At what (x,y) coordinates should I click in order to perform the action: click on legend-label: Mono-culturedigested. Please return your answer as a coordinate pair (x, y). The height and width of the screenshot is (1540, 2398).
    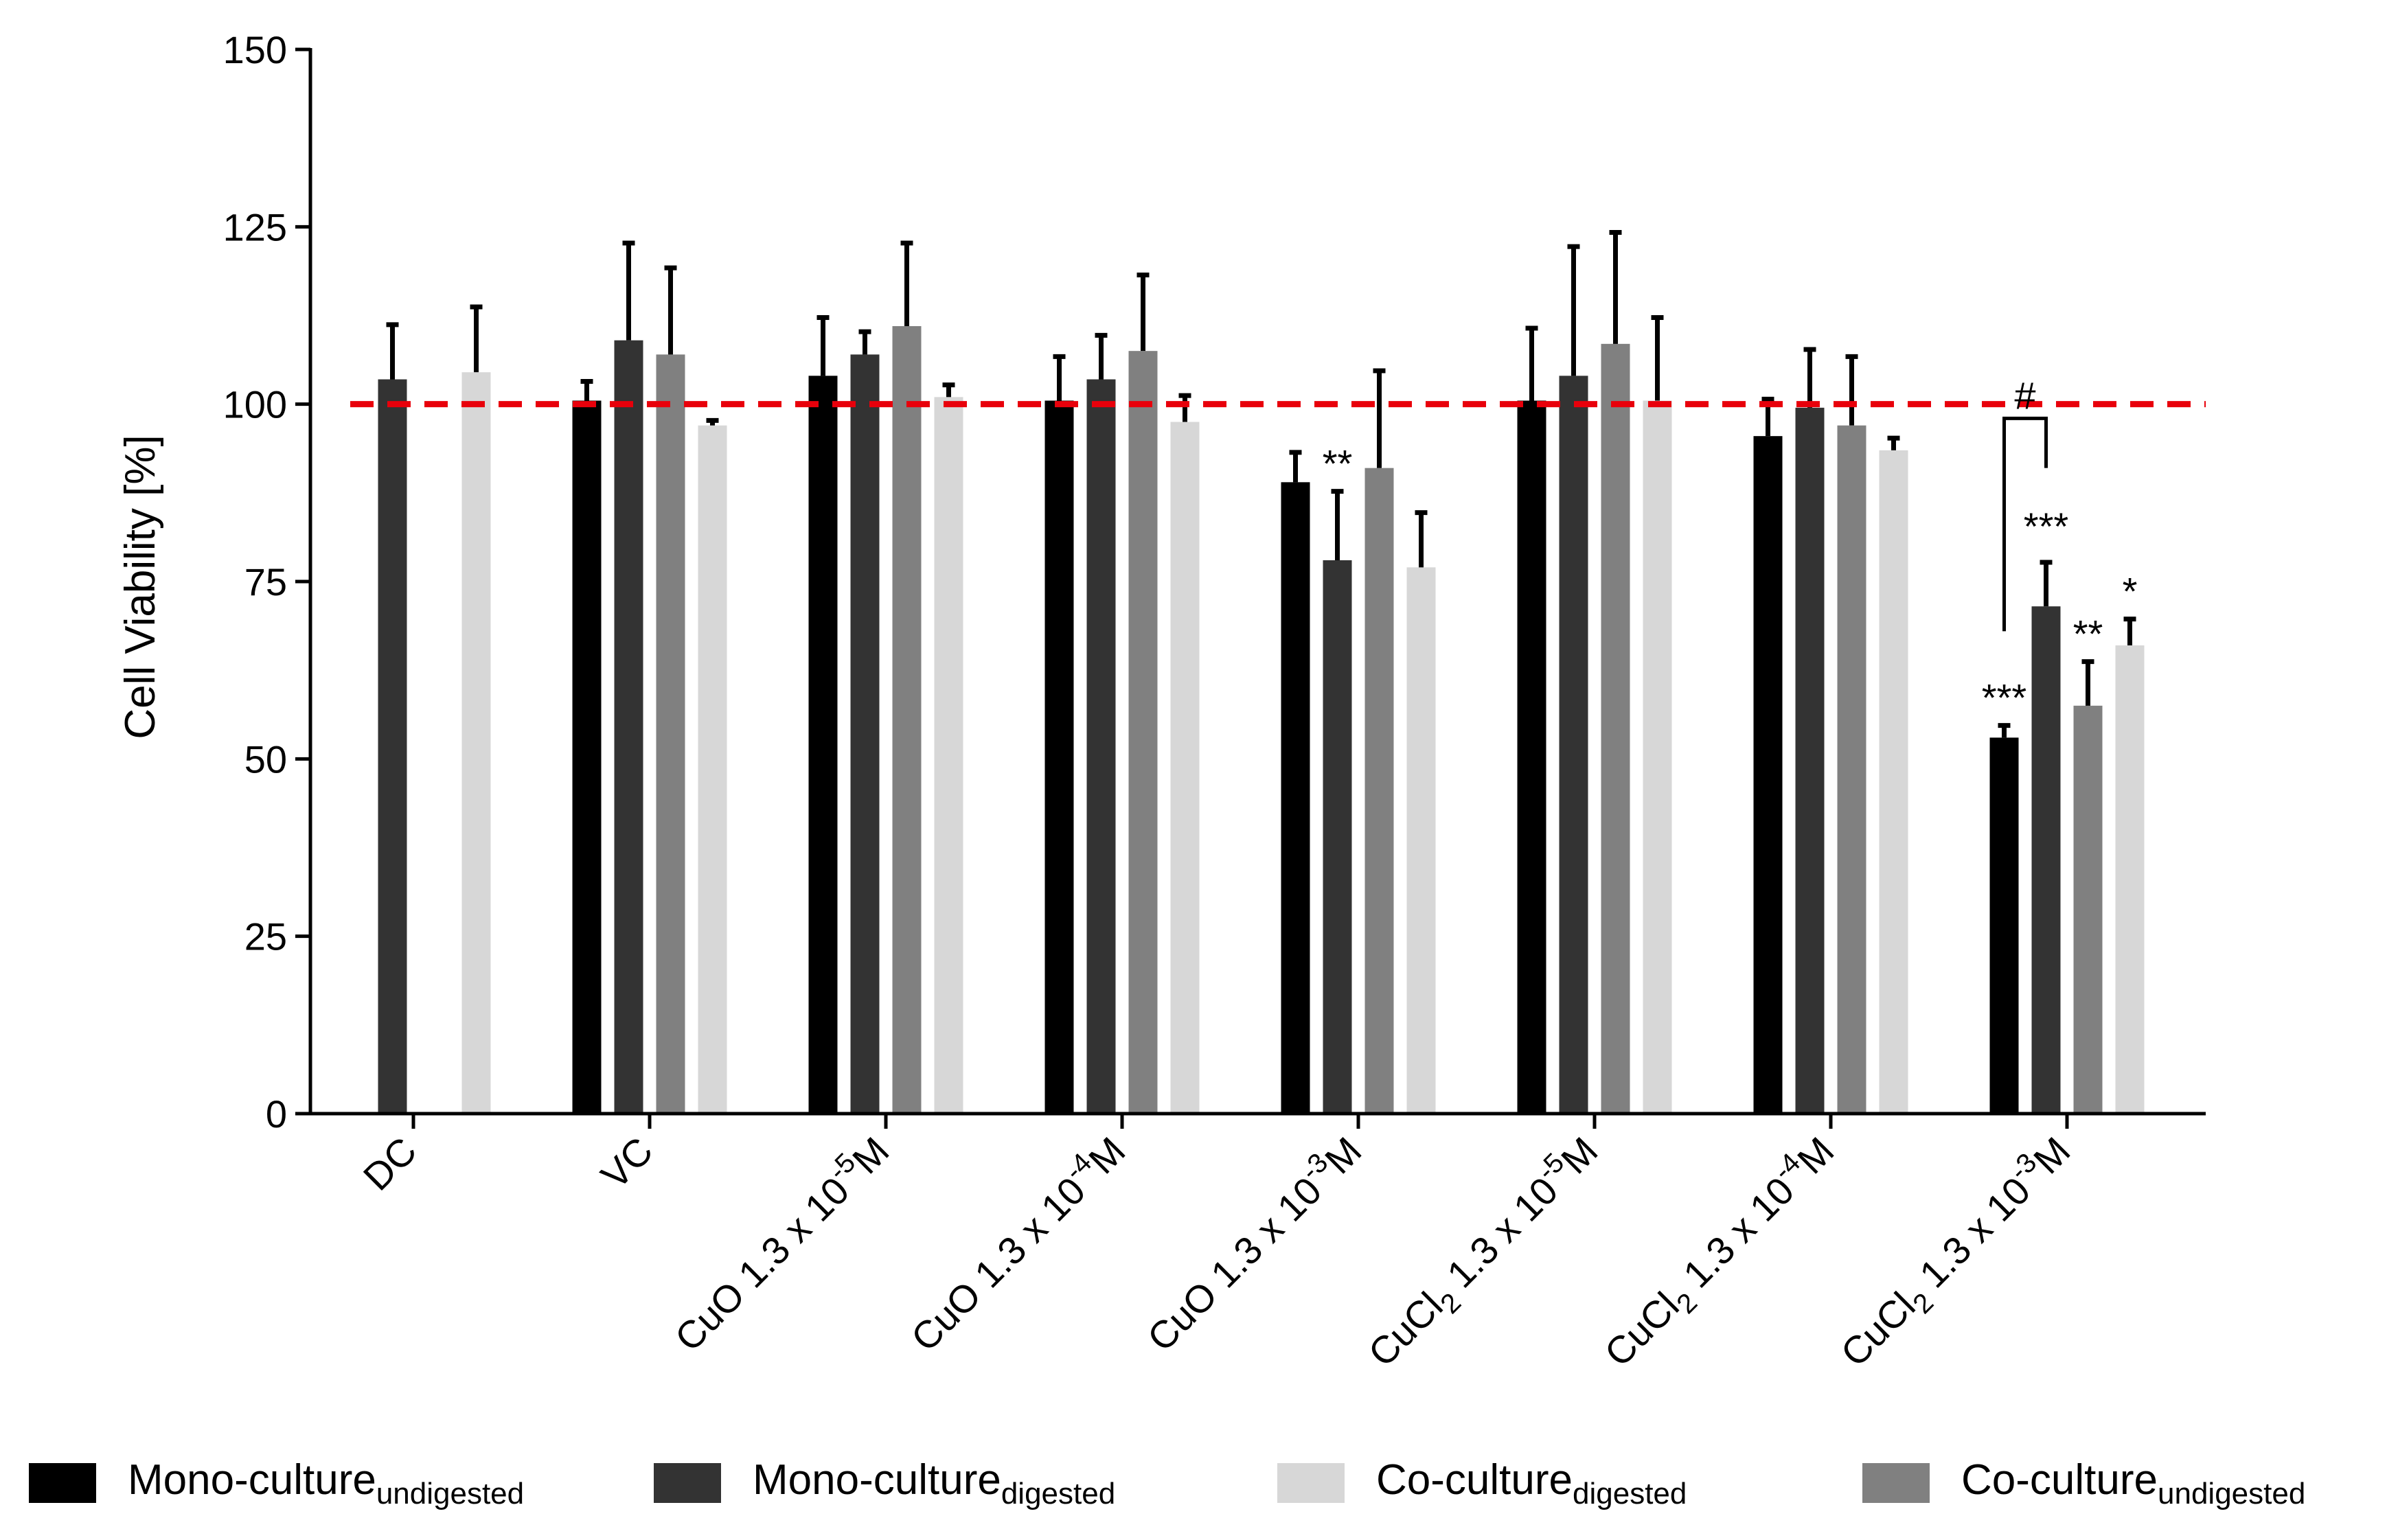
    Looking at the image, I should click on (934, 1483).